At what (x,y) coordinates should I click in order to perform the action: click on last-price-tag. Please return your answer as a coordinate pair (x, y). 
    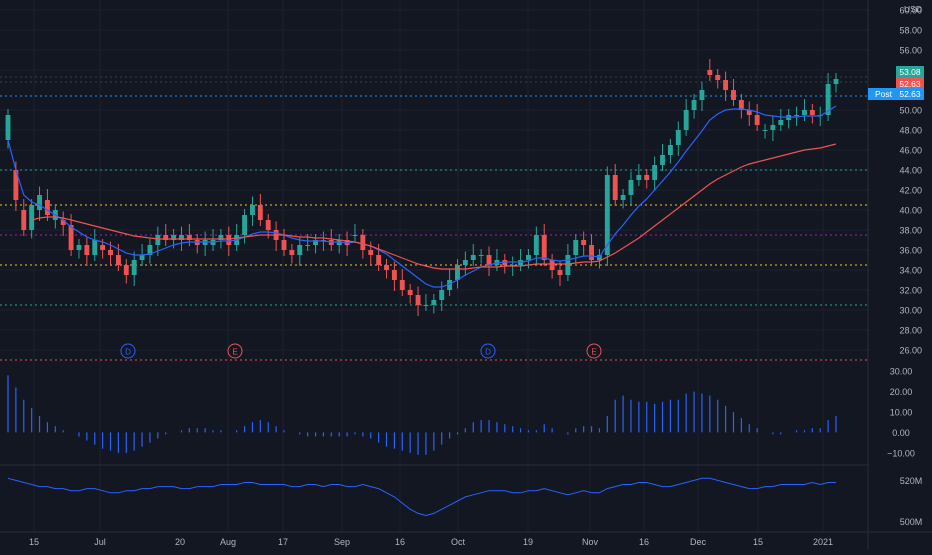
    Looking at the image, I should click on (910, 72).